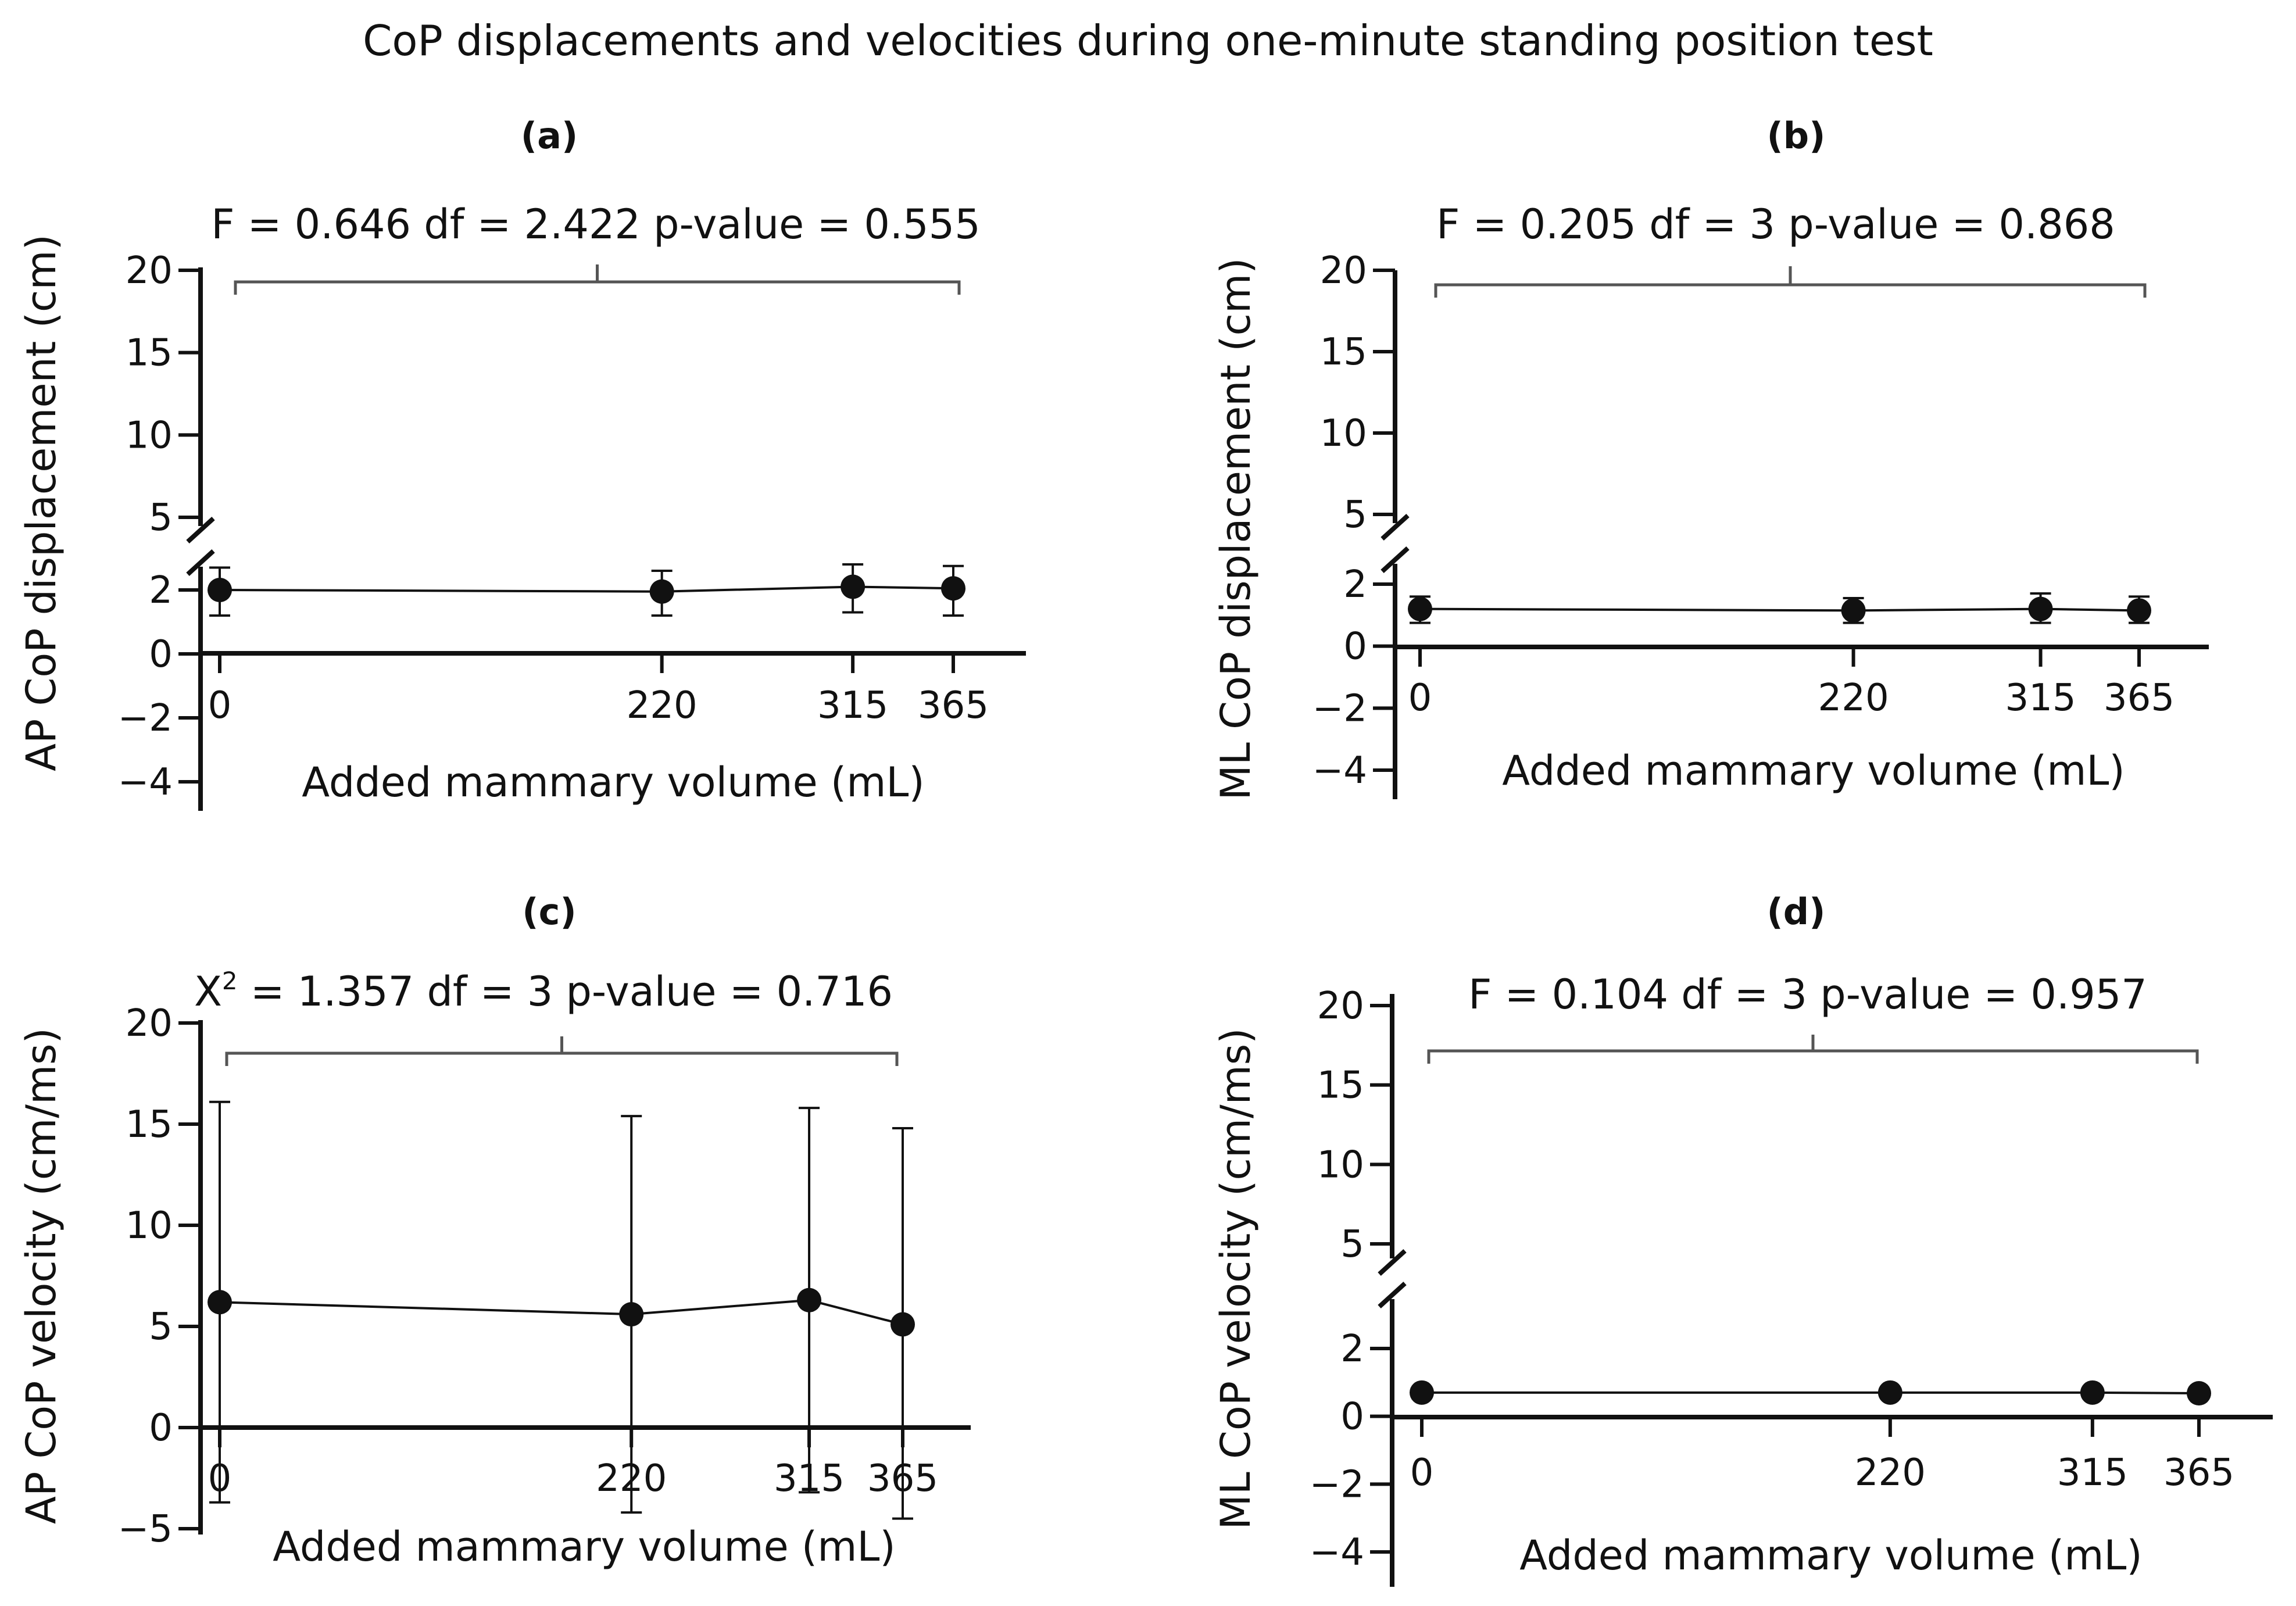  What do you see at coordinates (41, 1276) in the screenshot?
I see `y-axis-label: AP CoP velocity (cm/ms)` at bounding box center [41, 1276].